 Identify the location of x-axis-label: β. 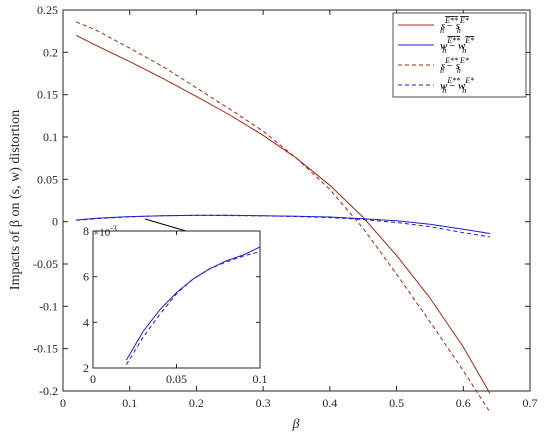
(296, 424).